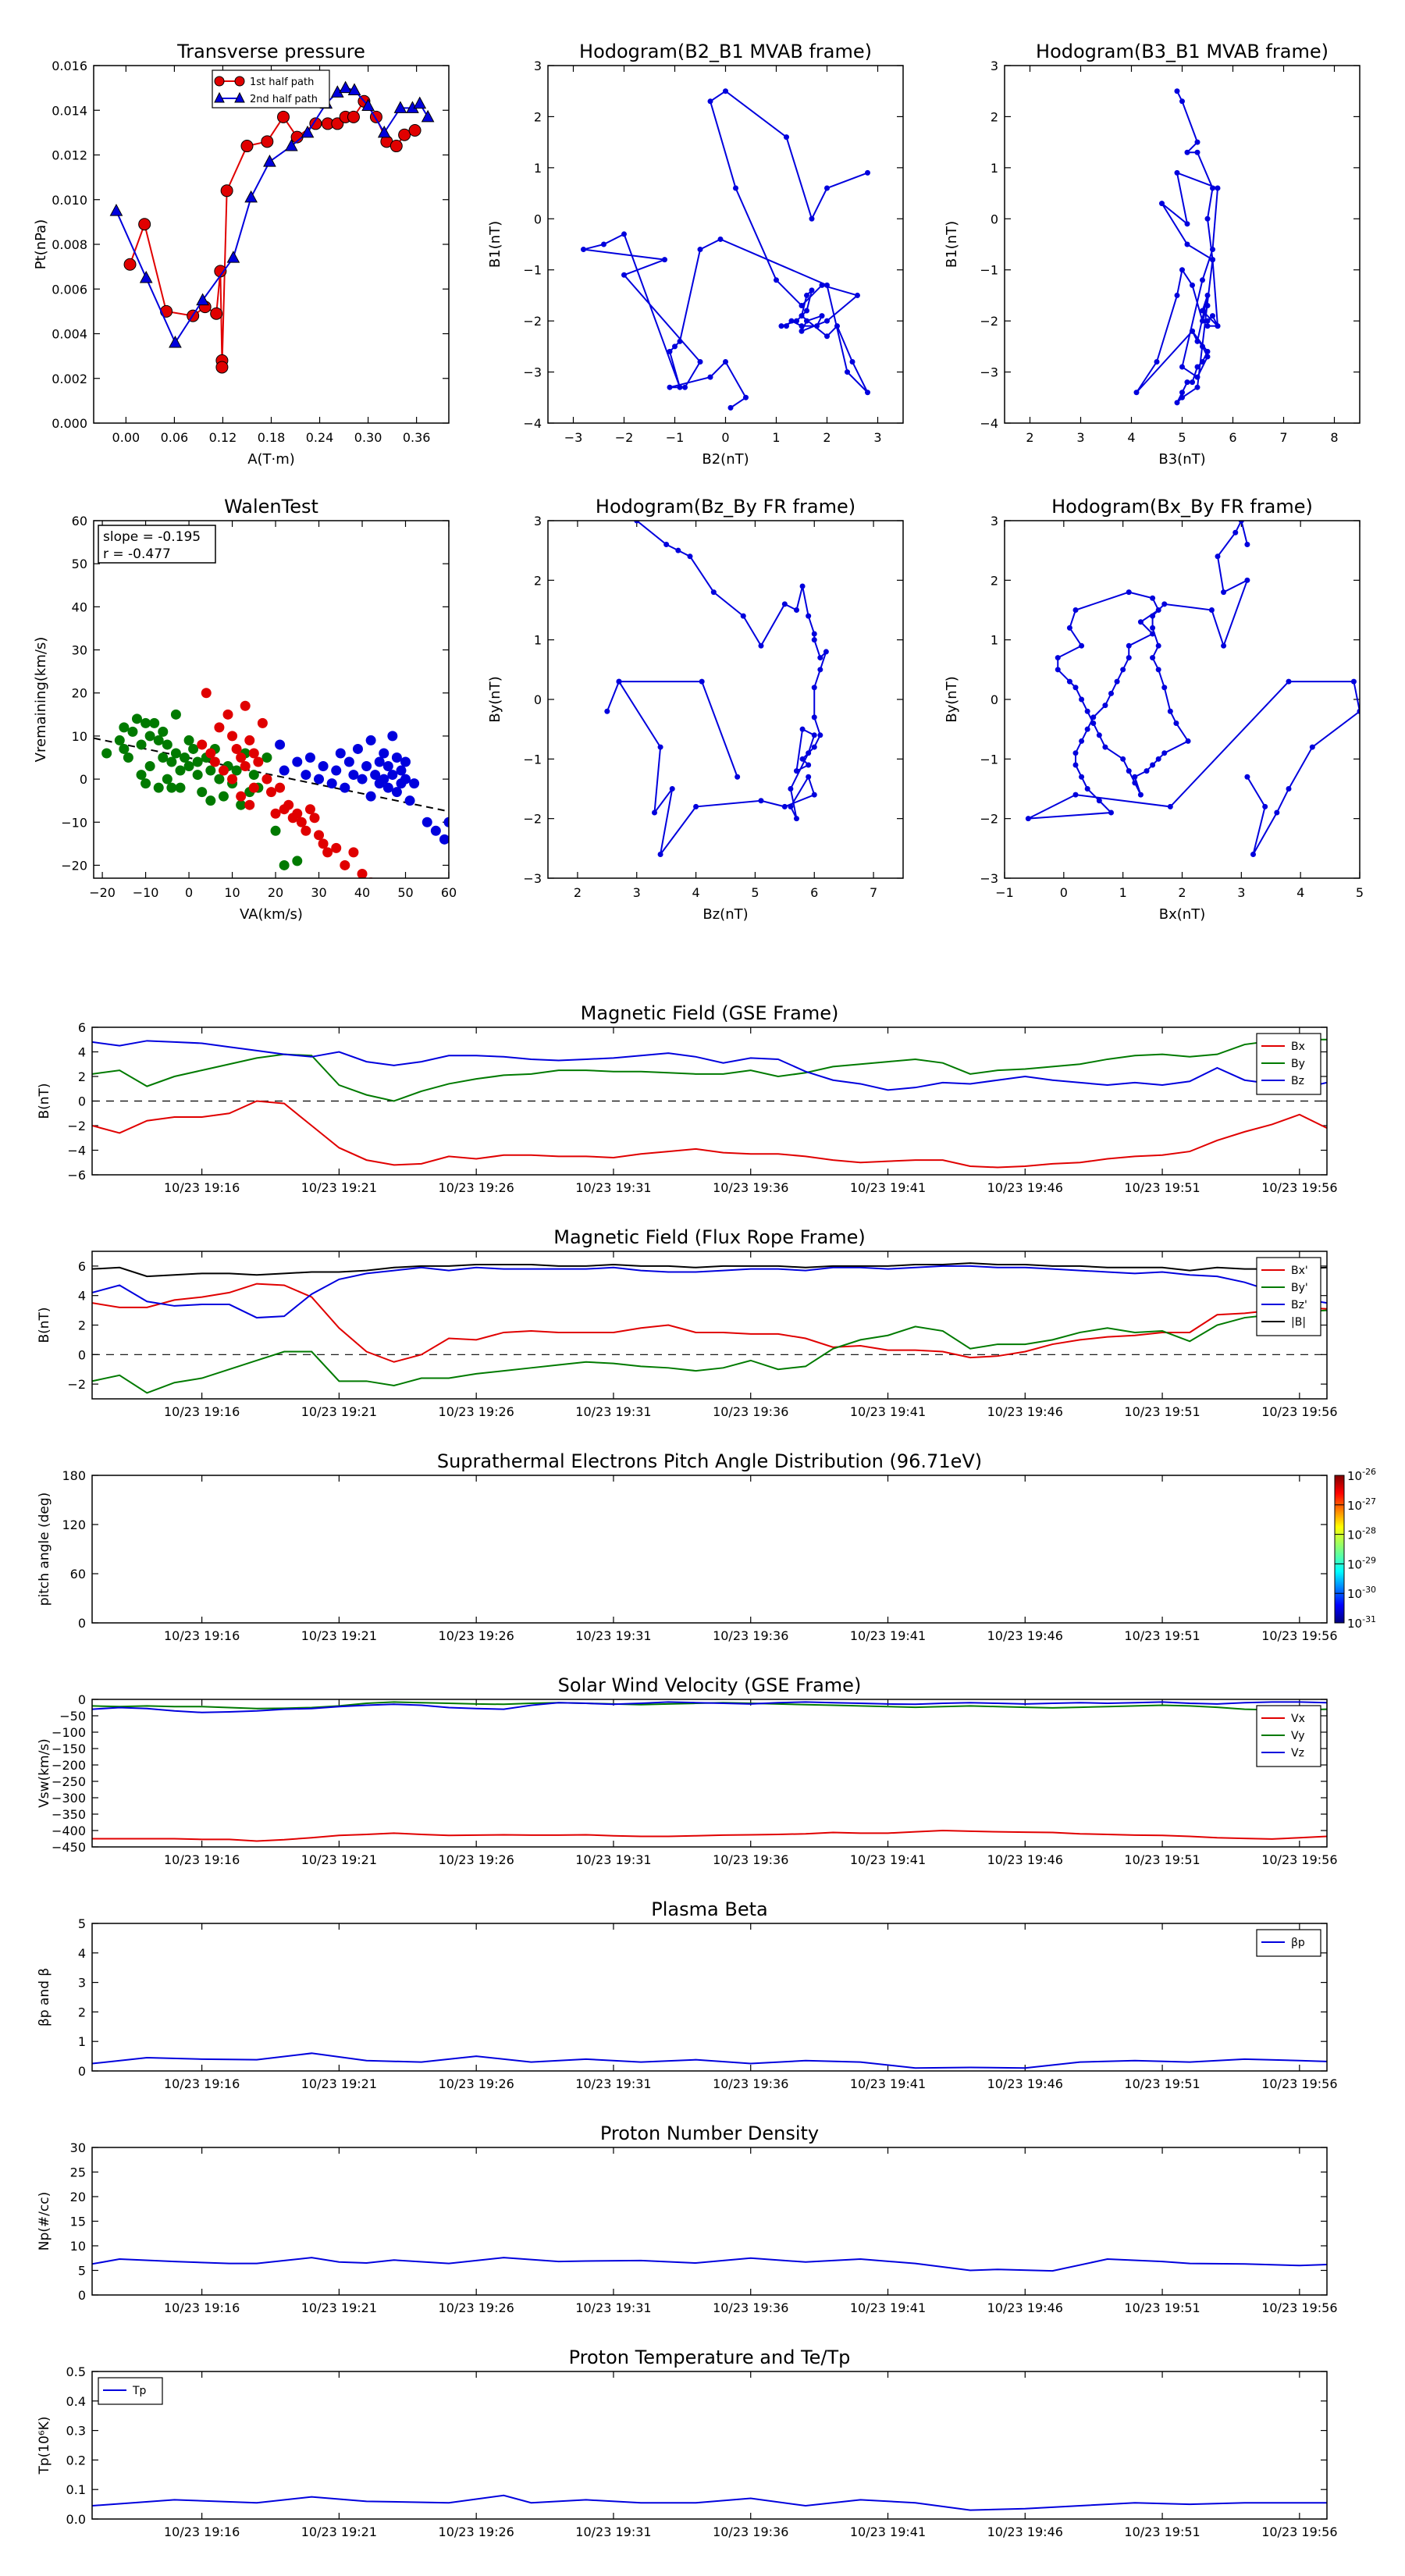 The width and height of the screenshot is (1405, 2576). Describe the element at coordinates (72, 1717) in the screenshot. I see `y-tick-label: −50` at that location.